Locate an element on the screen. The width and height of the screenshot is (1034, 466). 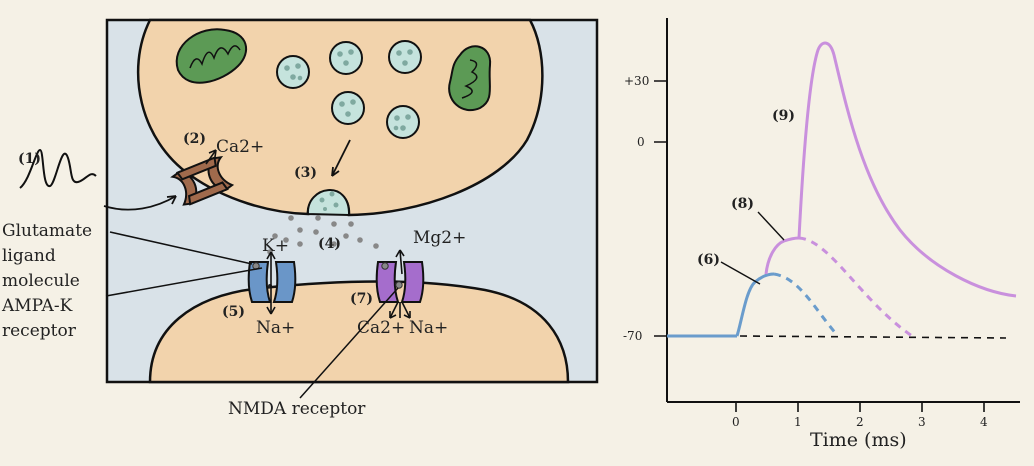
y-tick-plus30: +30 is located at coordinates (636, 81).